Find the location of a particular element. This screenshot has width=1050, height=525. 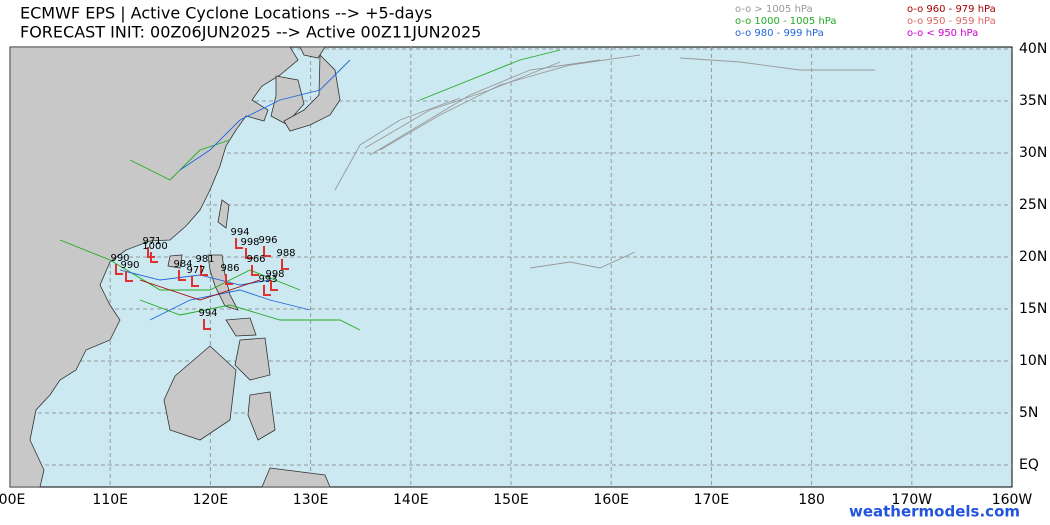

lat-tick-label: 25N is located at coordinates (1033, 205).